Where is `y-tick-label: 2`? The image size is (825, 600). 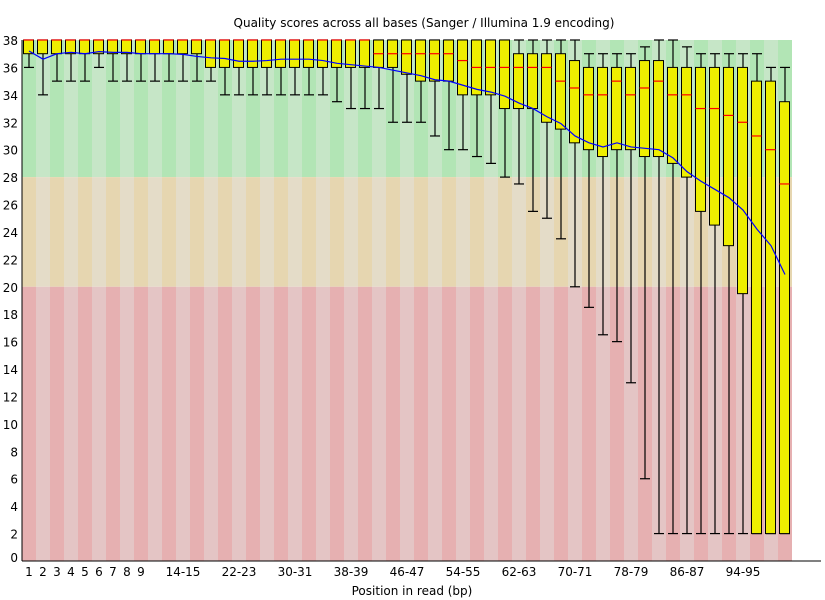 y-tick-label: 2 is located at coordinates (14, 535).